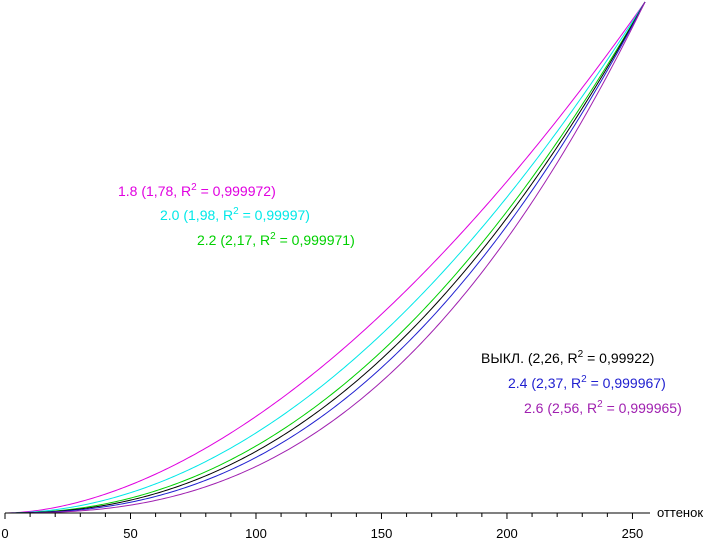 The image size is (712, 541). Describe the element at coordinates (130, 533) in the screenshot. I see `x-tick-label: 50` at that location.